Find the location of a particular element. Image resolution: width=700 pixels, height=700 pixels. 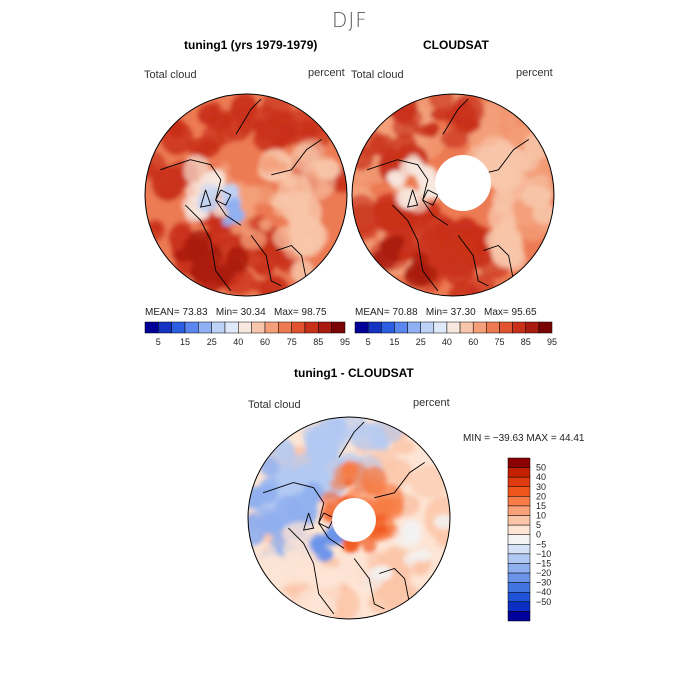

panel-2-stats: MEAN= 70.88 Min= 37.30 Max= 95.65 is located at coordinates (446, 312).